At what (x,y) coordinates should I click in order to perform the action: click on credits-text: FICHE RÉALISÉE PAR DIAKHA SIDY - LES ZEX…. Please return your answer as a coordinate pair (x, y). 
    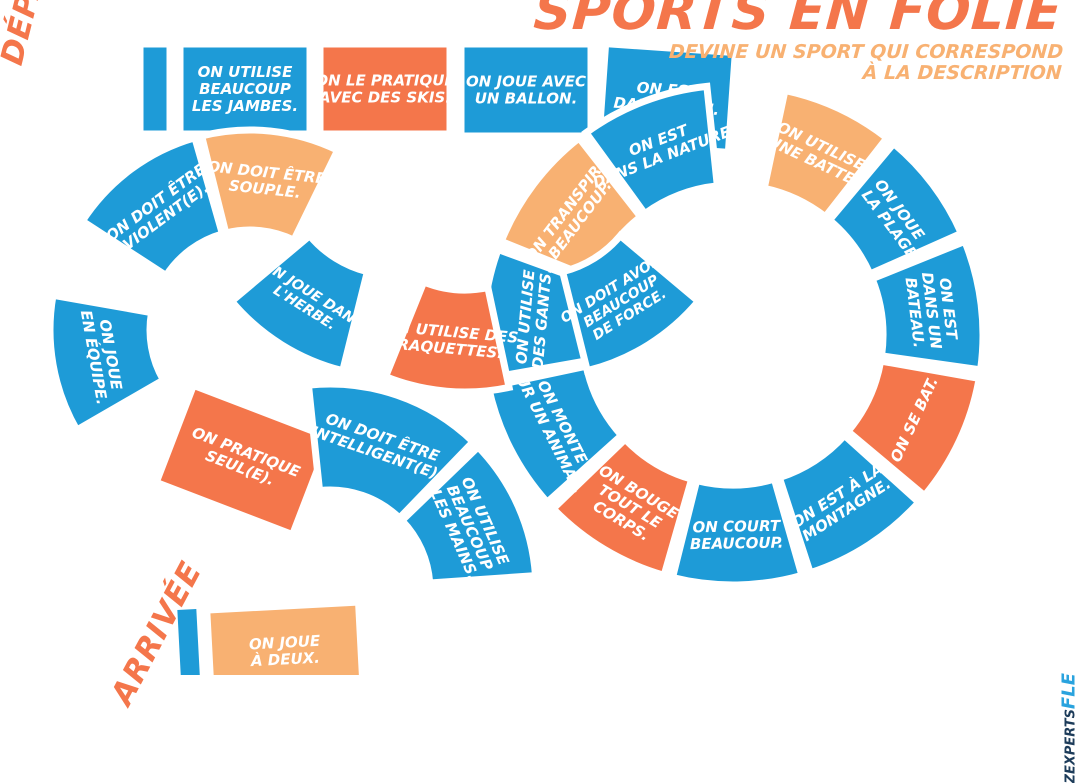
    Looking at the image, I should click on (1077, 502).